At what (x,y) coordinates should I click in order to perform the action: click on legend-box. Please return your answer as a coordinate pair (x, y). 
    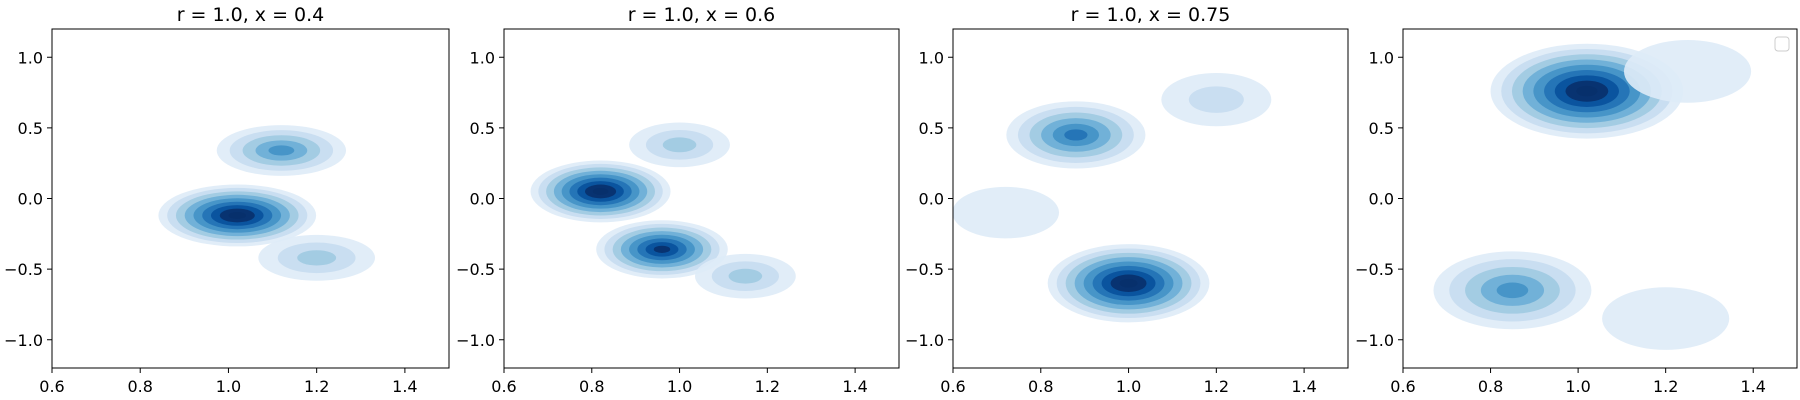
    Looking at the image, I should click on (1782, 44).